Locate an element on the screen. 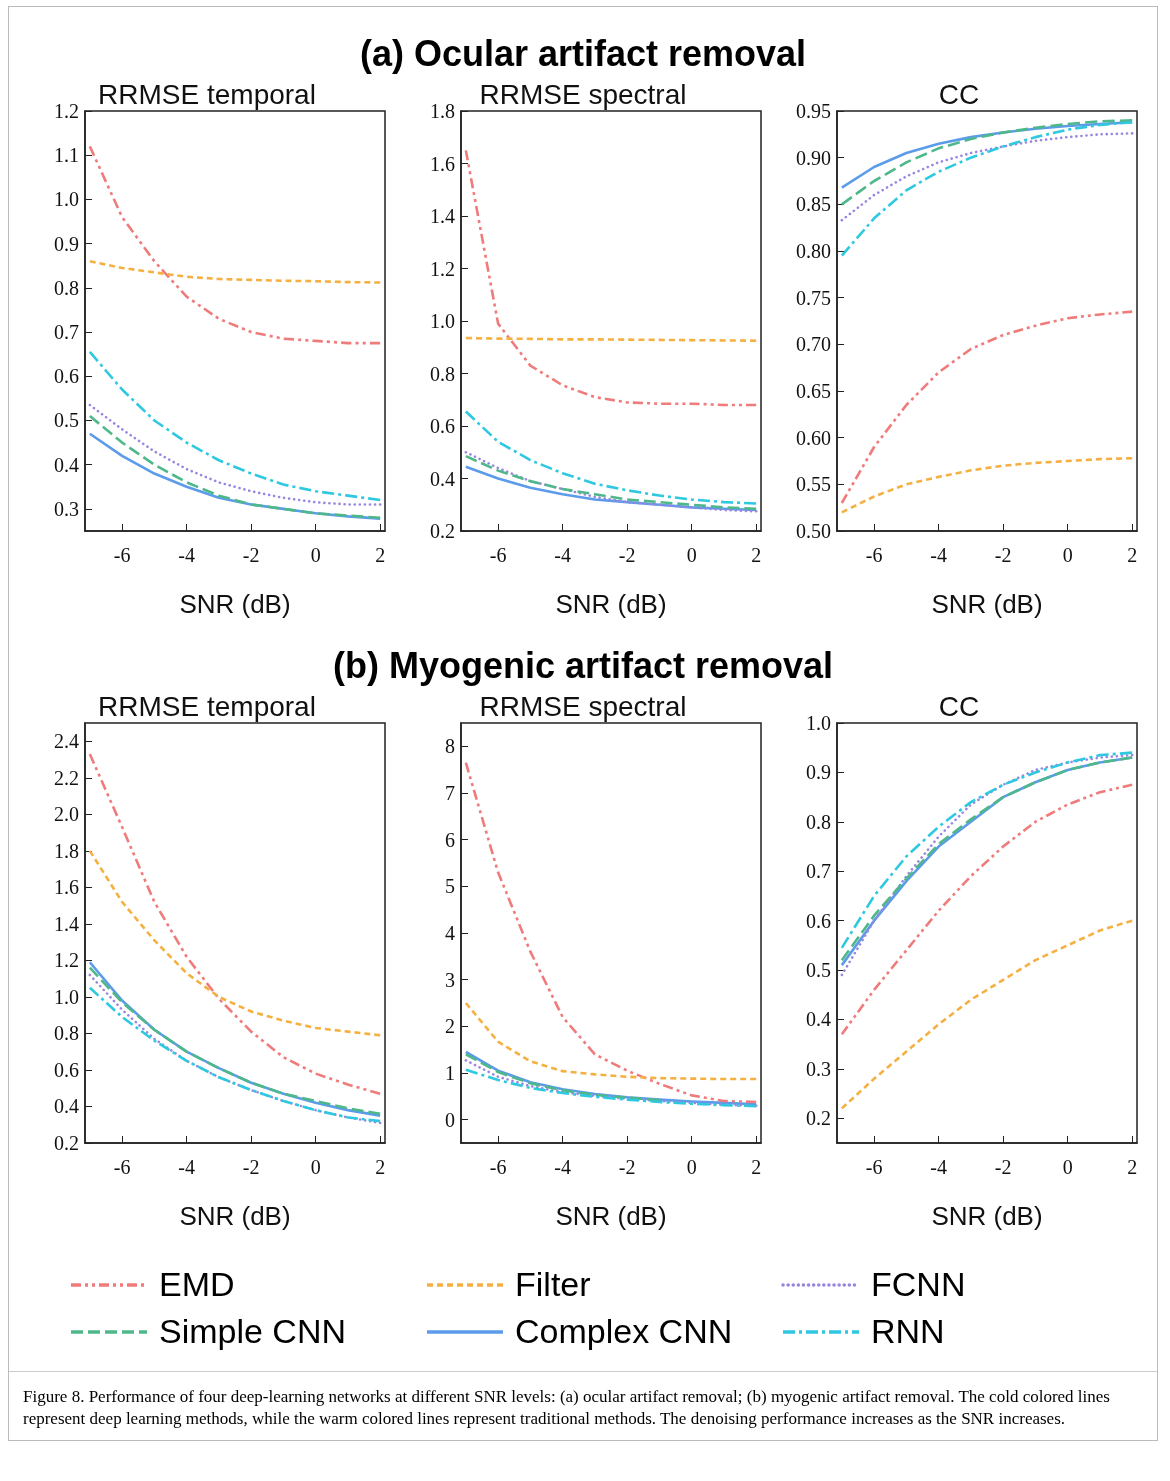 The image size is (1170, 1481). legend-label: Complex CNN is located at coordinates (624, 1331).